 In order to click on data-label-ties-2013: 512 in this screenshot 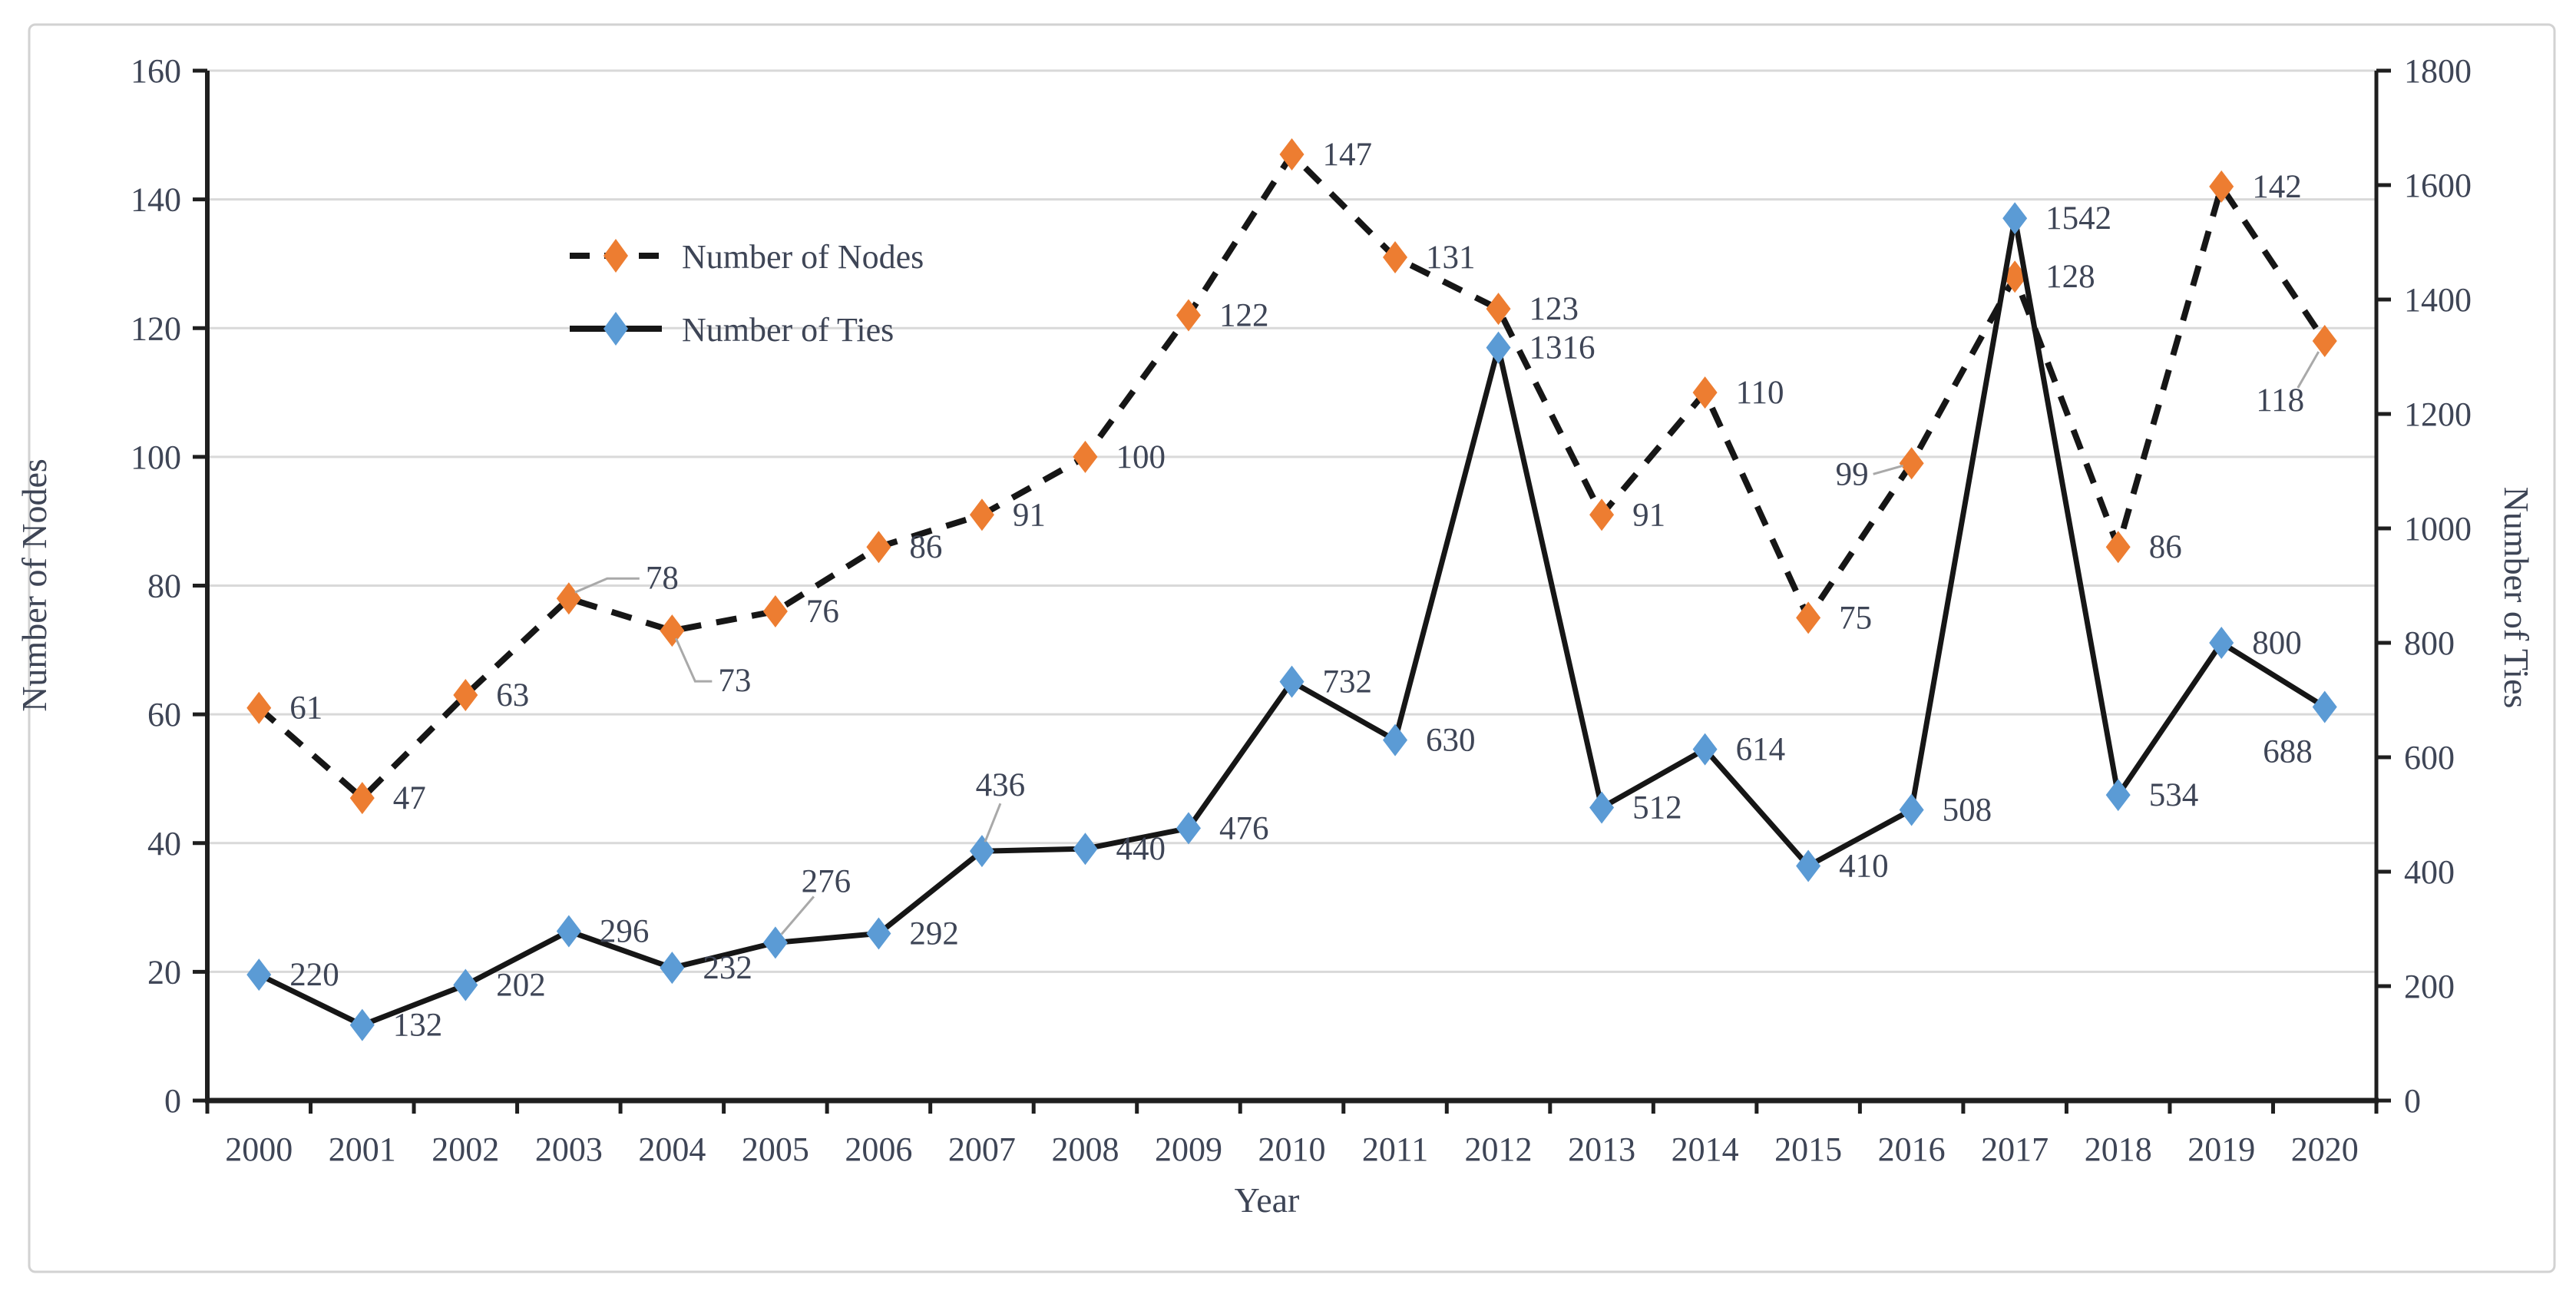, I will do `click(1657, 808)`.